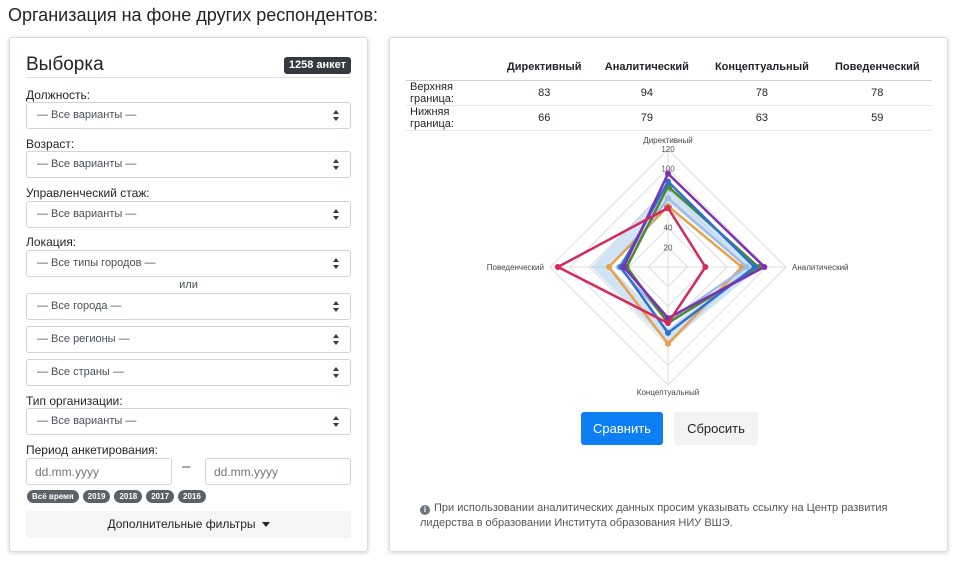 This screenshot has height=566, width=960. What do you see at coordinates (667, 140) in the screenshot?
I see `radar-axis-label: Директивный` at bounding box center [667, 140].